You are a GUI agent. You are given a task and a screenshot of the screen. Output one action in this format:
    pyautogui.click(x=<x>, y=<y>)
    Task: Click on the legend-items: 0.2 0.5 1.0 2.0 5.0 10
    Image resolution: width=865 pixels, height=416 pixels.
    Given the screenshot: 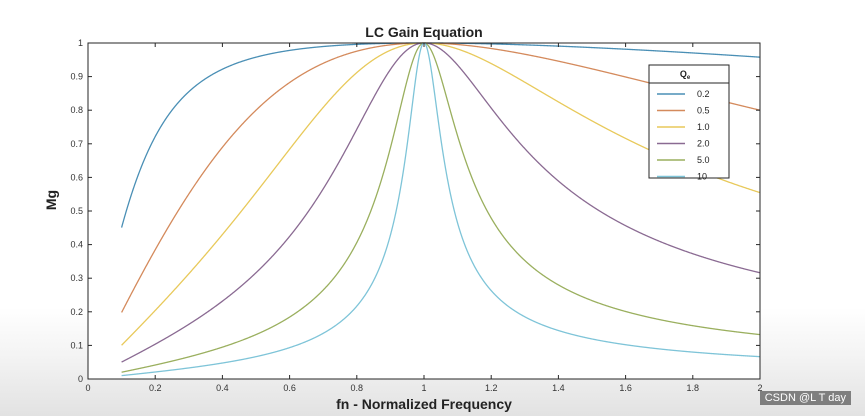 What is the action you would take?
    pyautogui.click(x=683, y=135)
    